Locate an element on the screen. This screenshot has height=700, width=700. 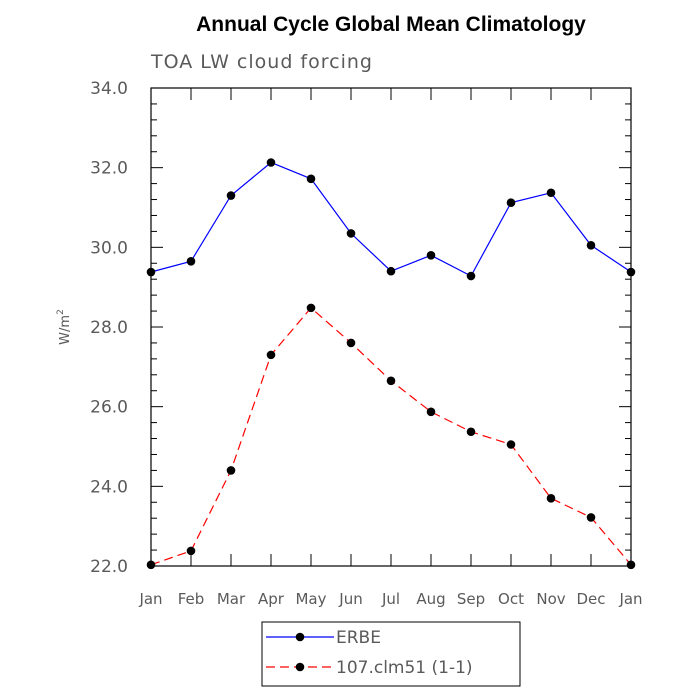
x-tick-label: Jun is located at coordinates (350, 599).